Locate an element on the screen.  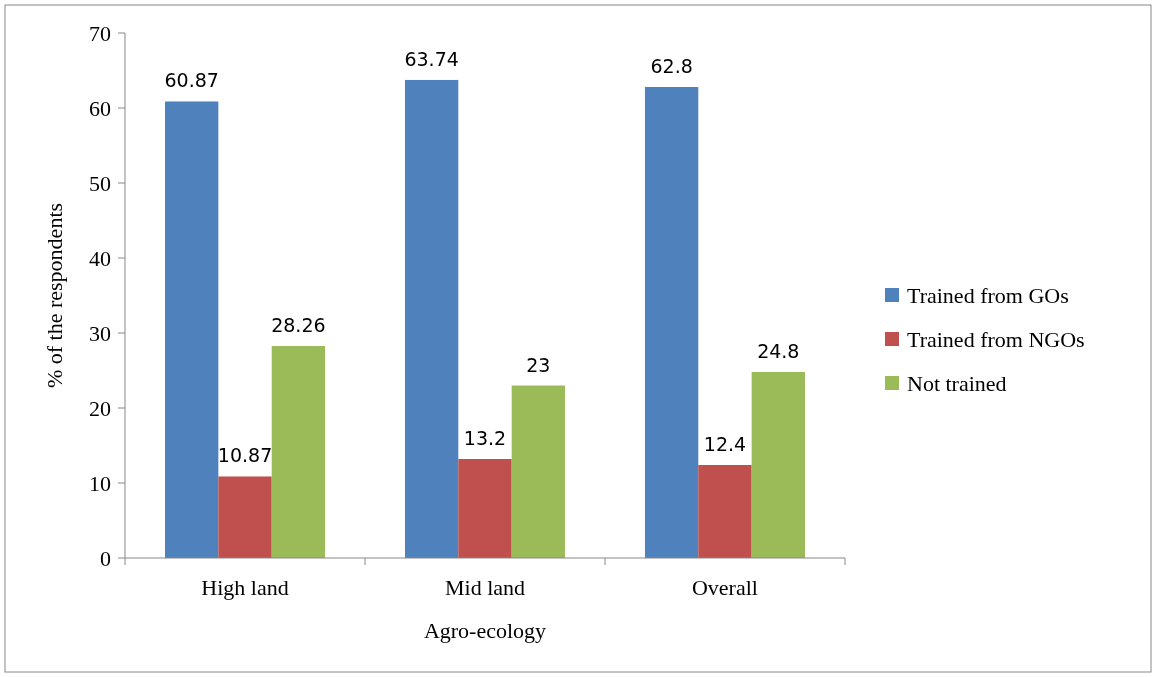
y-tick-label: 30 is located at coordinates (100, 333).